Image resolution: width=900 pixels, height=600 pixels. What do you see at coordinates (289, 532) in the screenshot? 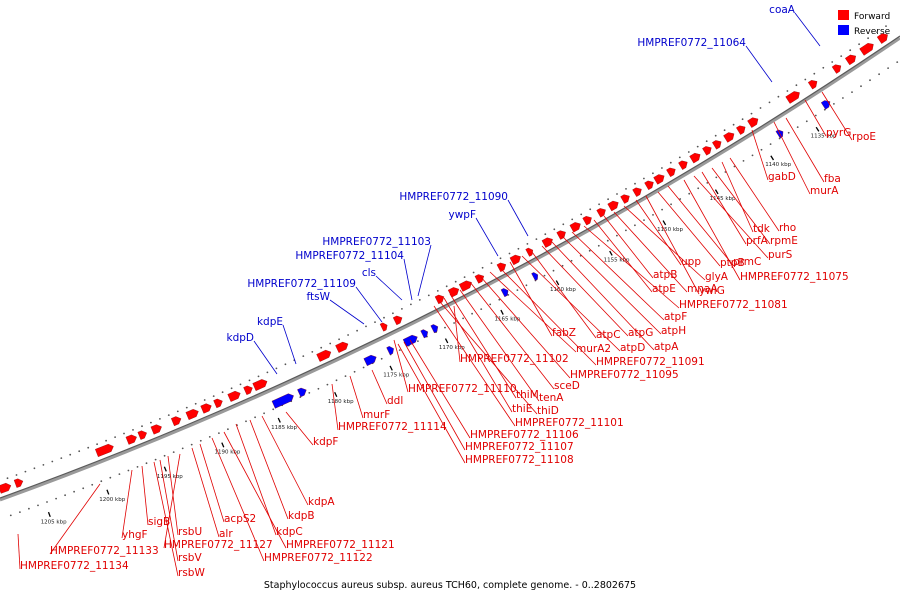
I see `forward-gene-label-kdpC: kdpC` at bounding box center [289, 532].